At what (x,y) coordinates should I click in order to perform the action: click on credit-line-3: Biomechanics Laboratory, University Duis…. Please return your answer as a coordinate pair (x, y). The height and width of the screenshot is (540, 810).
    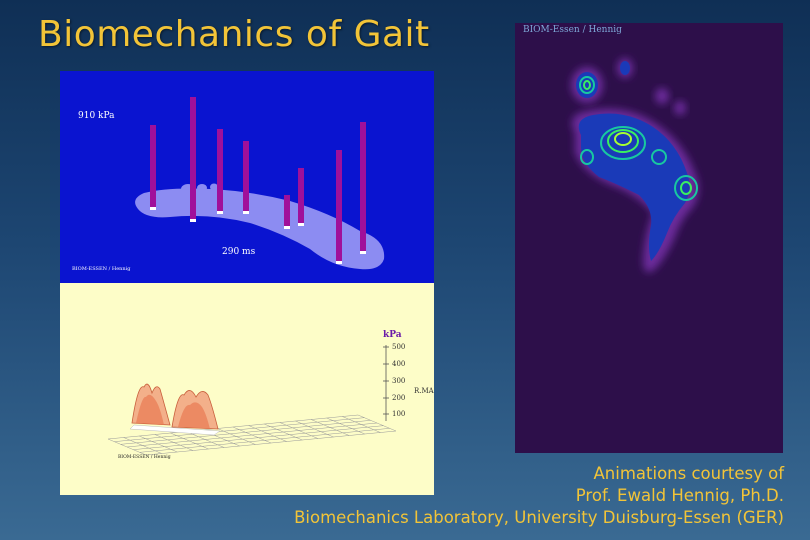
    Looking at the image, I should click on (539, 517).